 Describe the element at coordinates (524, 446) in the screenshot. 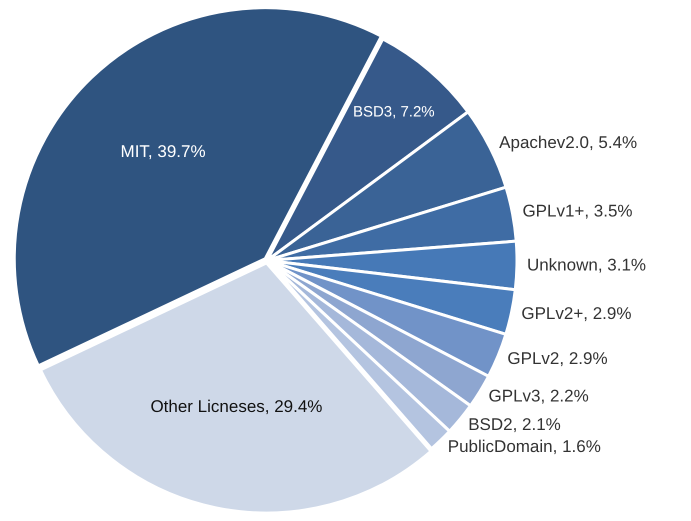

I see `slice-label: PublicDomain, 1.6%` at that location.